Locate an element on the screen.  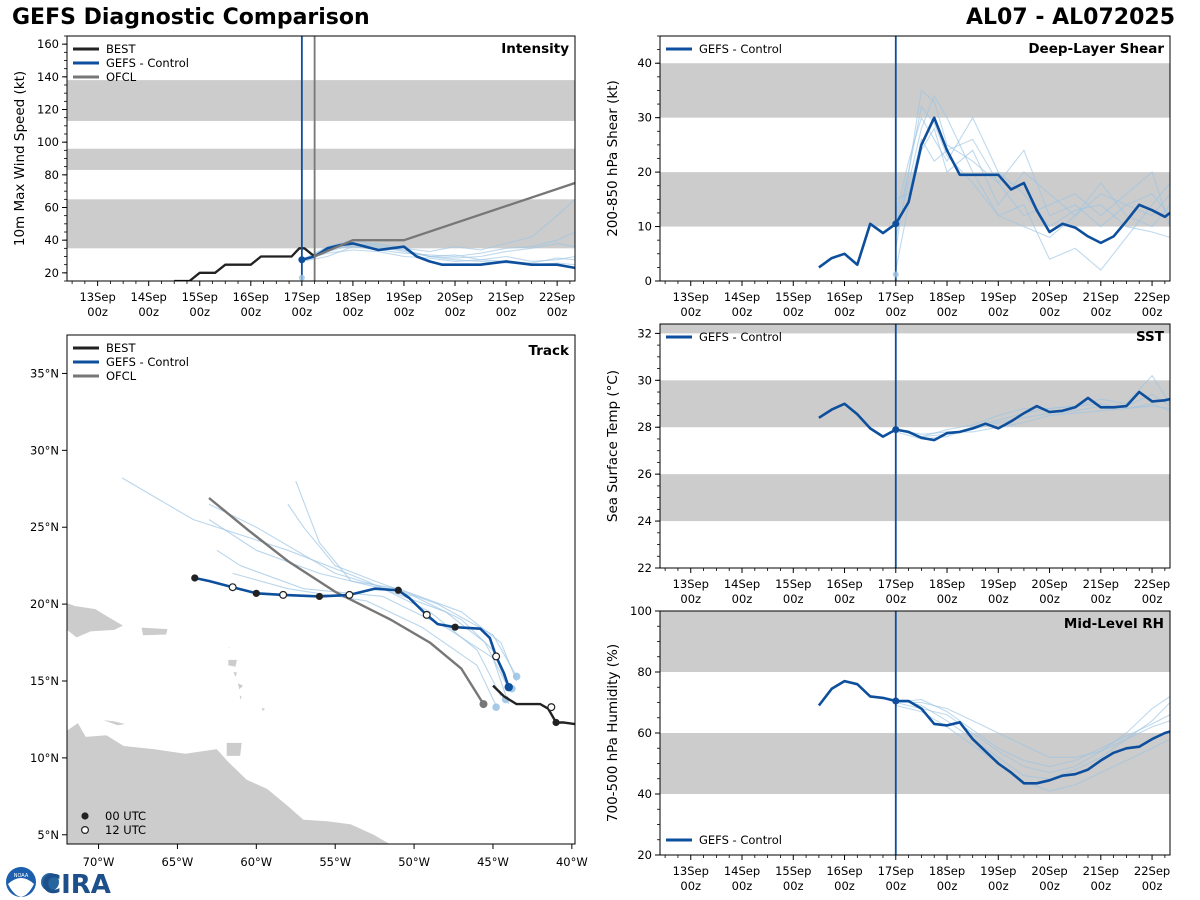
figure-title: GEFS Diagnostic Comparison is located at coordinates (191, 17).